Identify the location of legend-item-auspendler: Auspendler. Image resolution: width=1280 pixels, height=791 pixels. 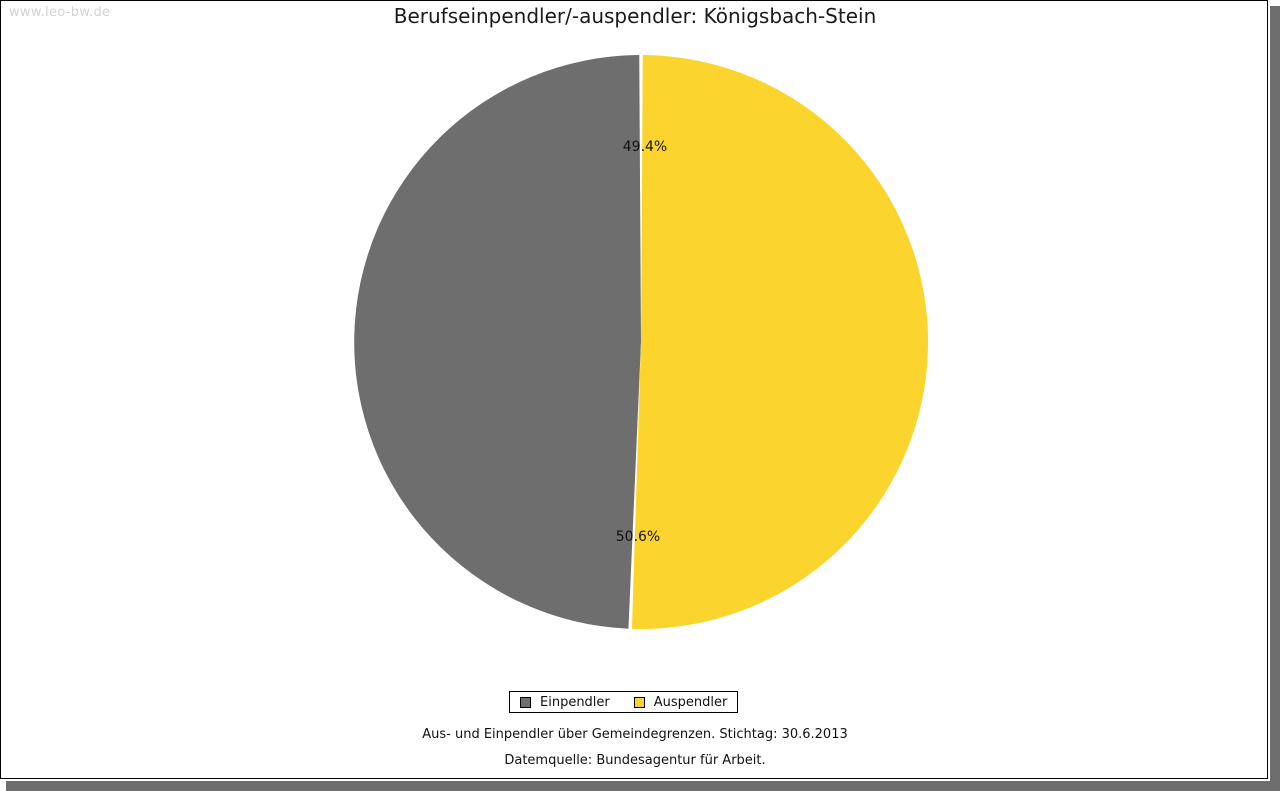
(680, 702).